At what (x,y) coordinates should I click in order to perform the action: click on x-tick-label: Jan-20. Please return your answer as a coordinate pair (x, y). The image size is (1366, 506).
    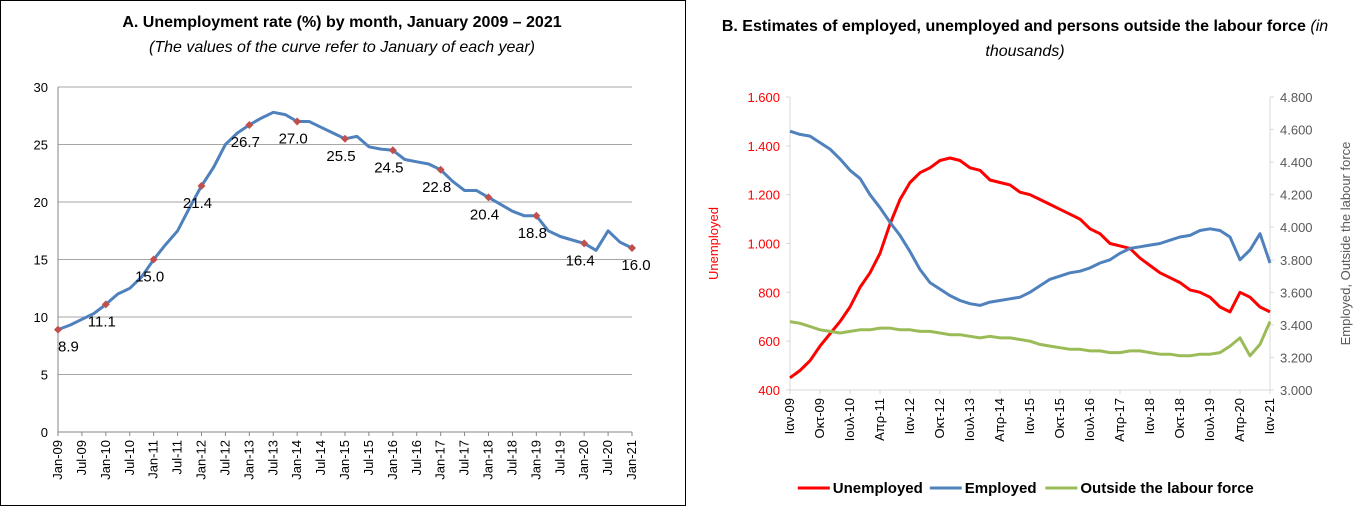
    Looking at the image, I should click on (583, 460).